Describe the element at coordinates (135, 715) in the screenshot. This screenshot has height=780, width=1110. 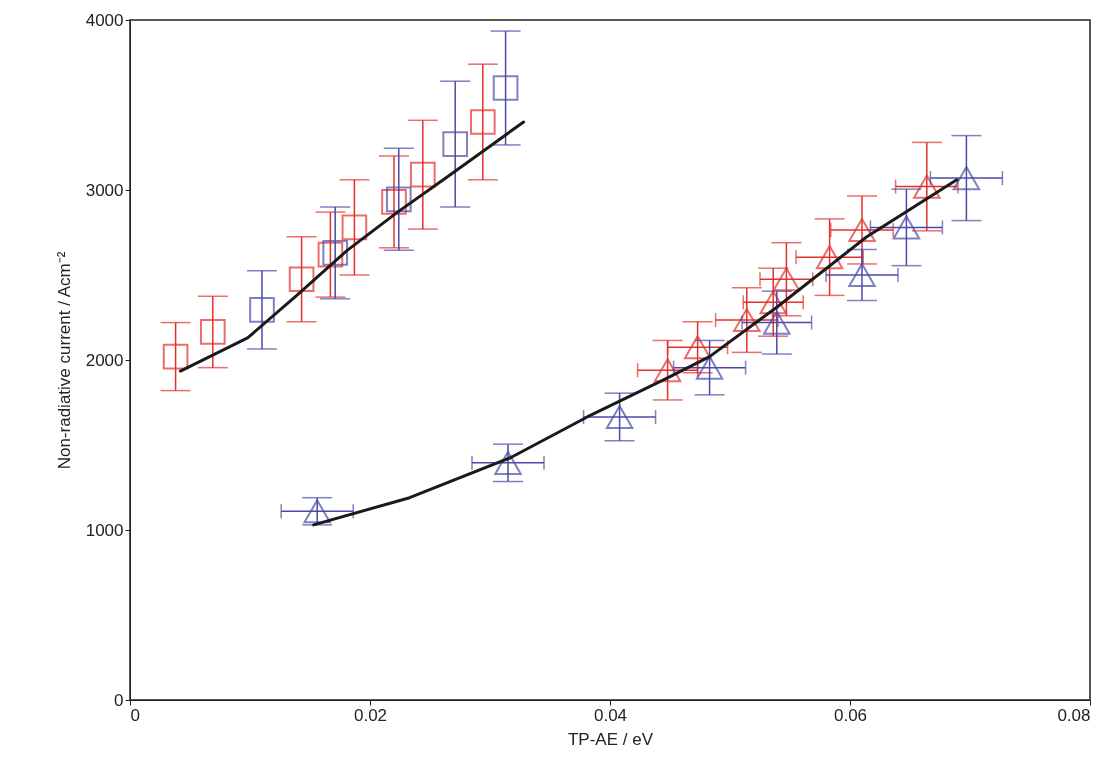
I see `x-tick-label: 0` at that location.